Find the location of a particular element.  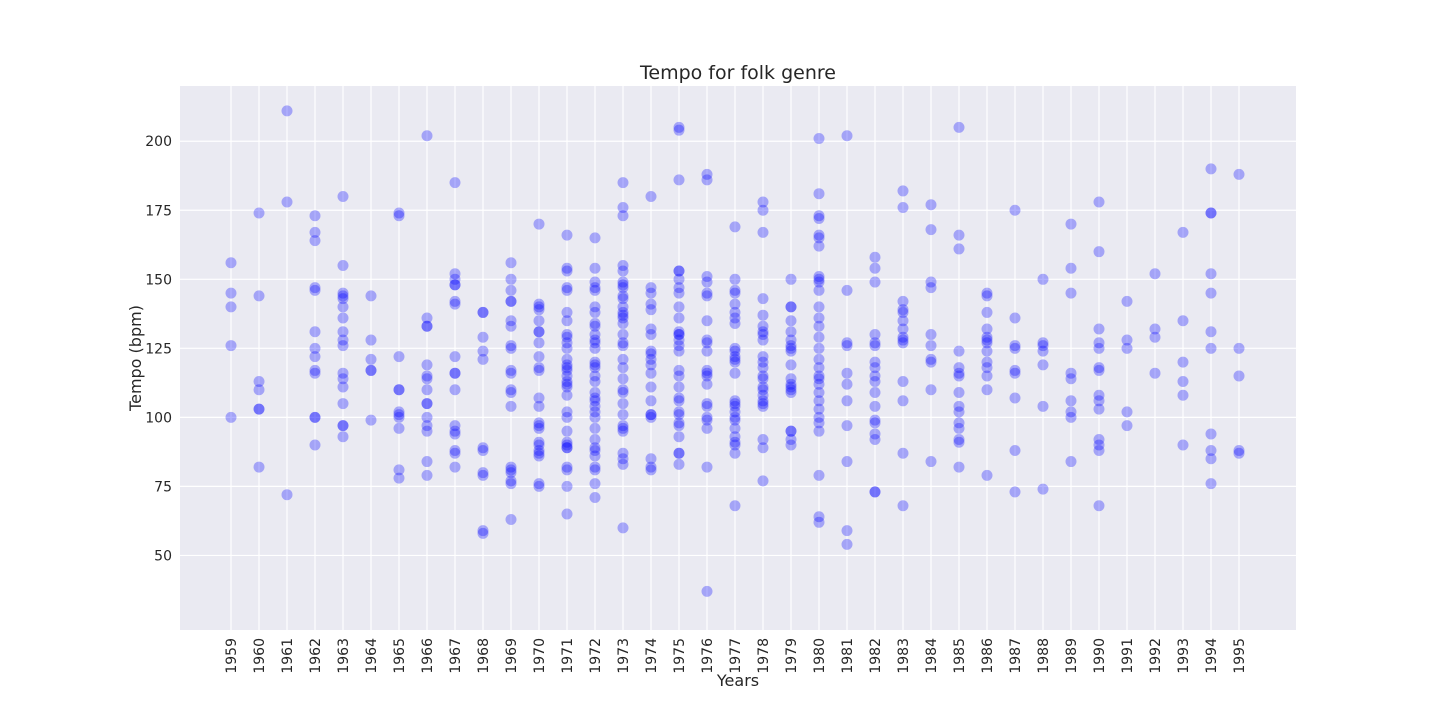

x-tick-label: 1961 is located at coordinates (288, 656).